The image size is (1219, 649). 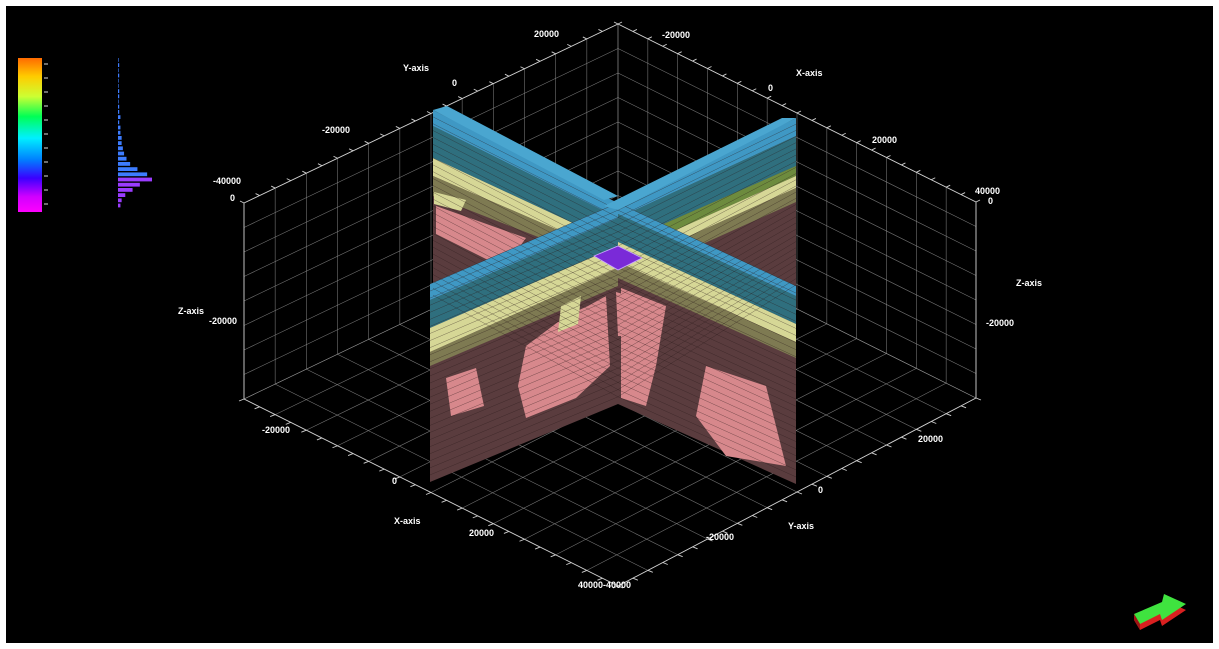 What do you see at coordinates (454, 83) in the screenshot?
I see `top-y-tick-1: 0` at bounding box center [454, 83].